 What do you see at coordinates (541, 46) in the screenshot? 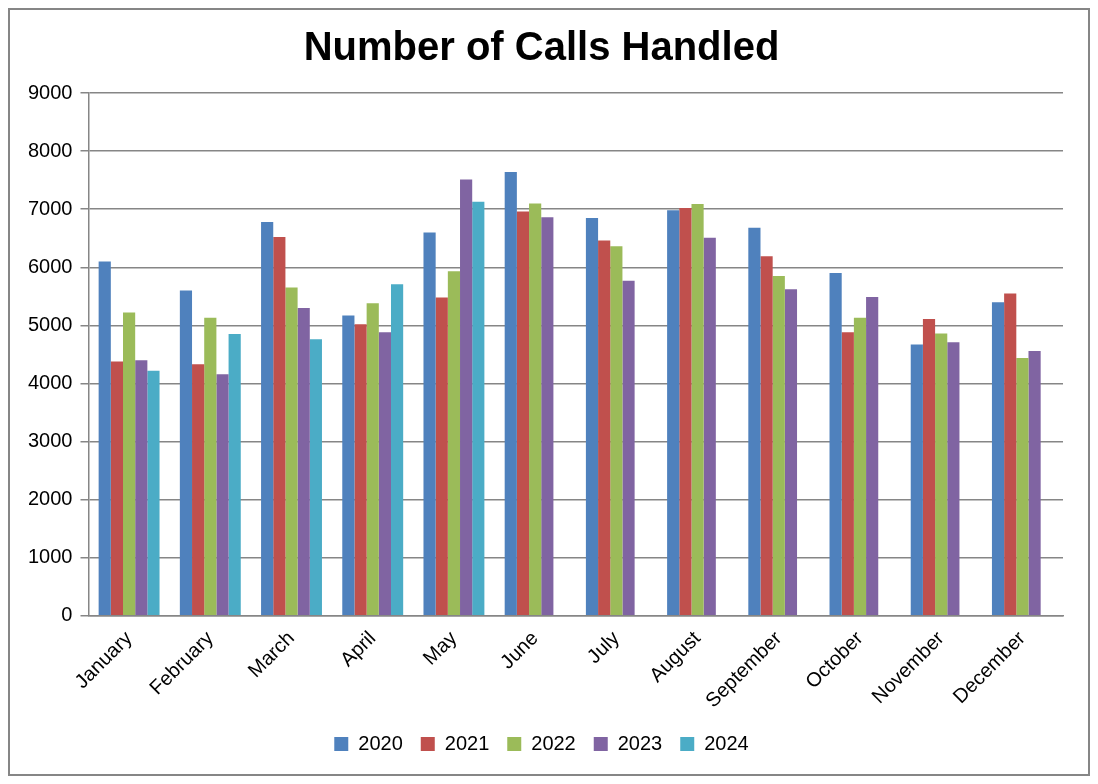
I see `chart-title: Number of Calls Handled` at bounding box center [541, 46].